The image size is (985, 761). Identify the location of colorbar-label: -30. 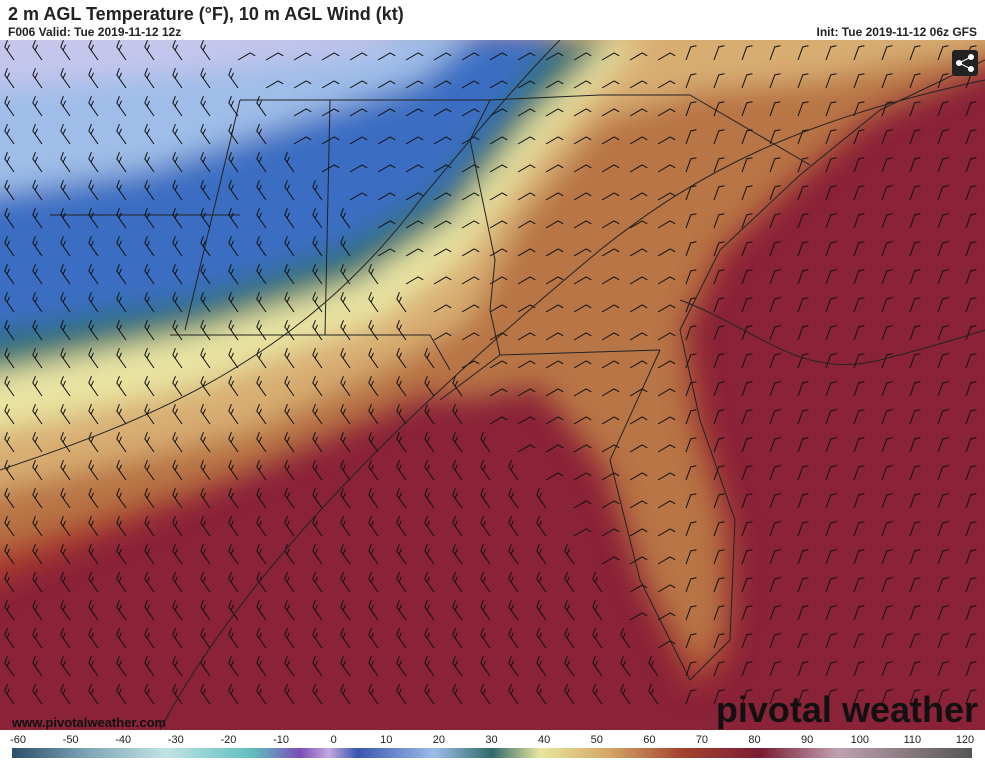
(176, 740).